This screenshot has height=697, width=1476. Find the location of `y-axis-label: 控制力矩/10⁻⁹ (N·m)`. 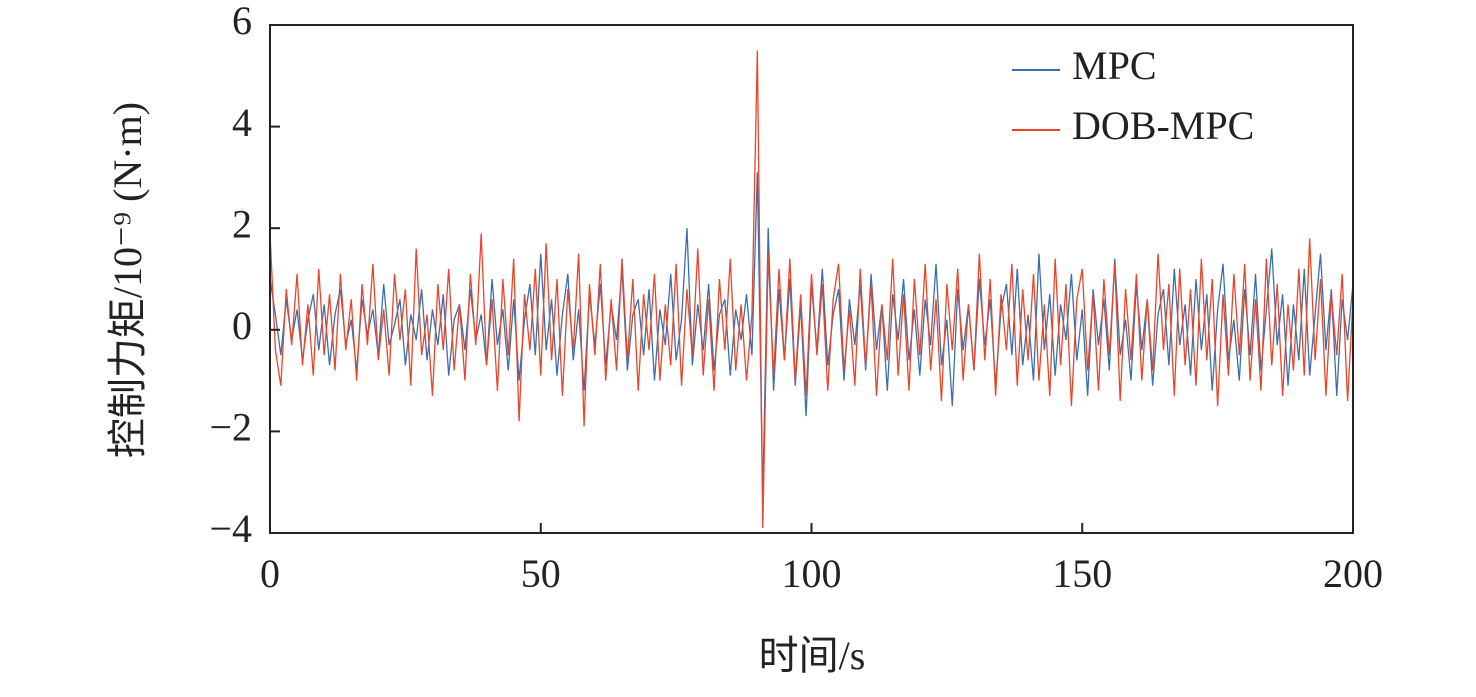

y-axis-label: 控制力矩/10⁻⁹ (N·m) is located at coordinates (127, 280).